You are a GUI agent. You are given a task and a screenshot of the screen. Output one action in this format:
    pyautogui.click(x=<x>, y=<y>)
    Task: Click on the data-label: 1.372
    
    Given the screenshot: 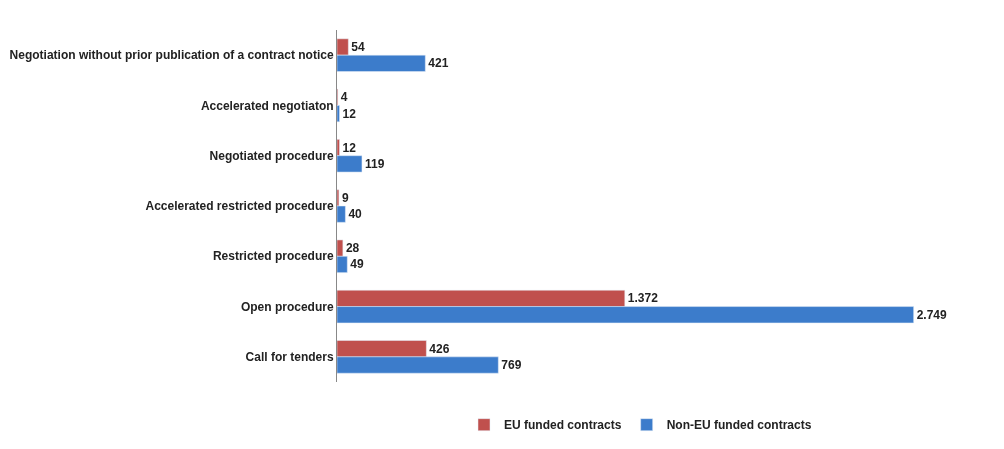 What is the action you would take?
    pyautogui.click(x=643, y=298)
    